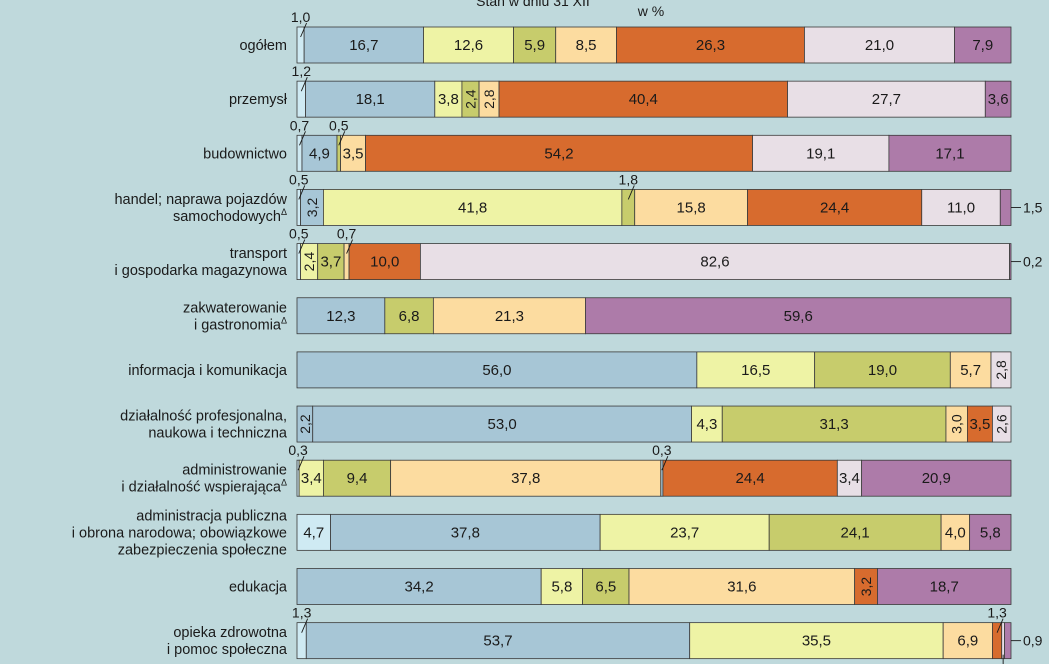  Describe the element at coordinates (1033, 262) in the screenshot. I see `callout-label: 0,2` at that location.